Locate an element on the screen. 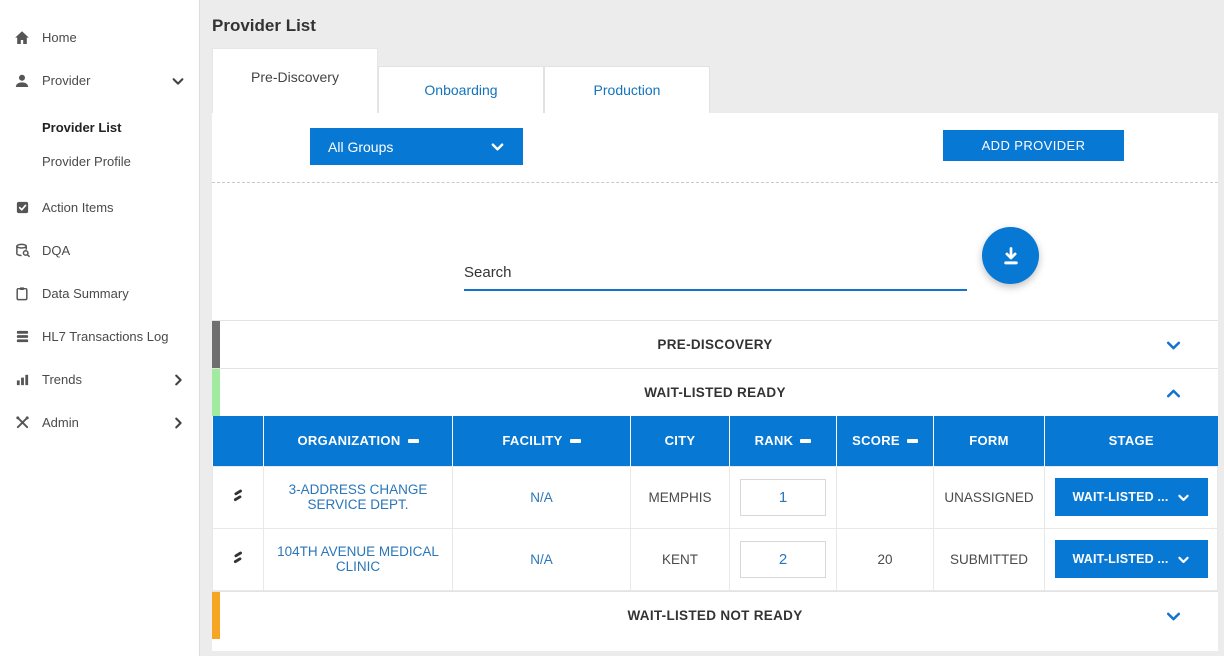  sidebar-item-action-items: Action Items is located at coordinates (99, 207).